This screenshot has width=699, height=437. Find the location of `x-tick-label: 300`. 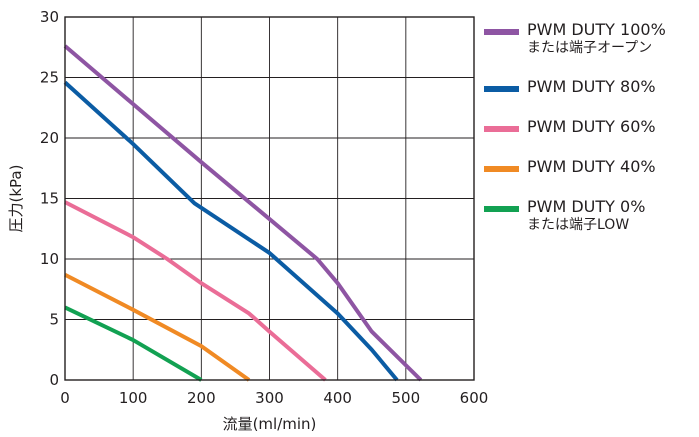

x-tick-label: 300 is located at coordinates (269, 398).